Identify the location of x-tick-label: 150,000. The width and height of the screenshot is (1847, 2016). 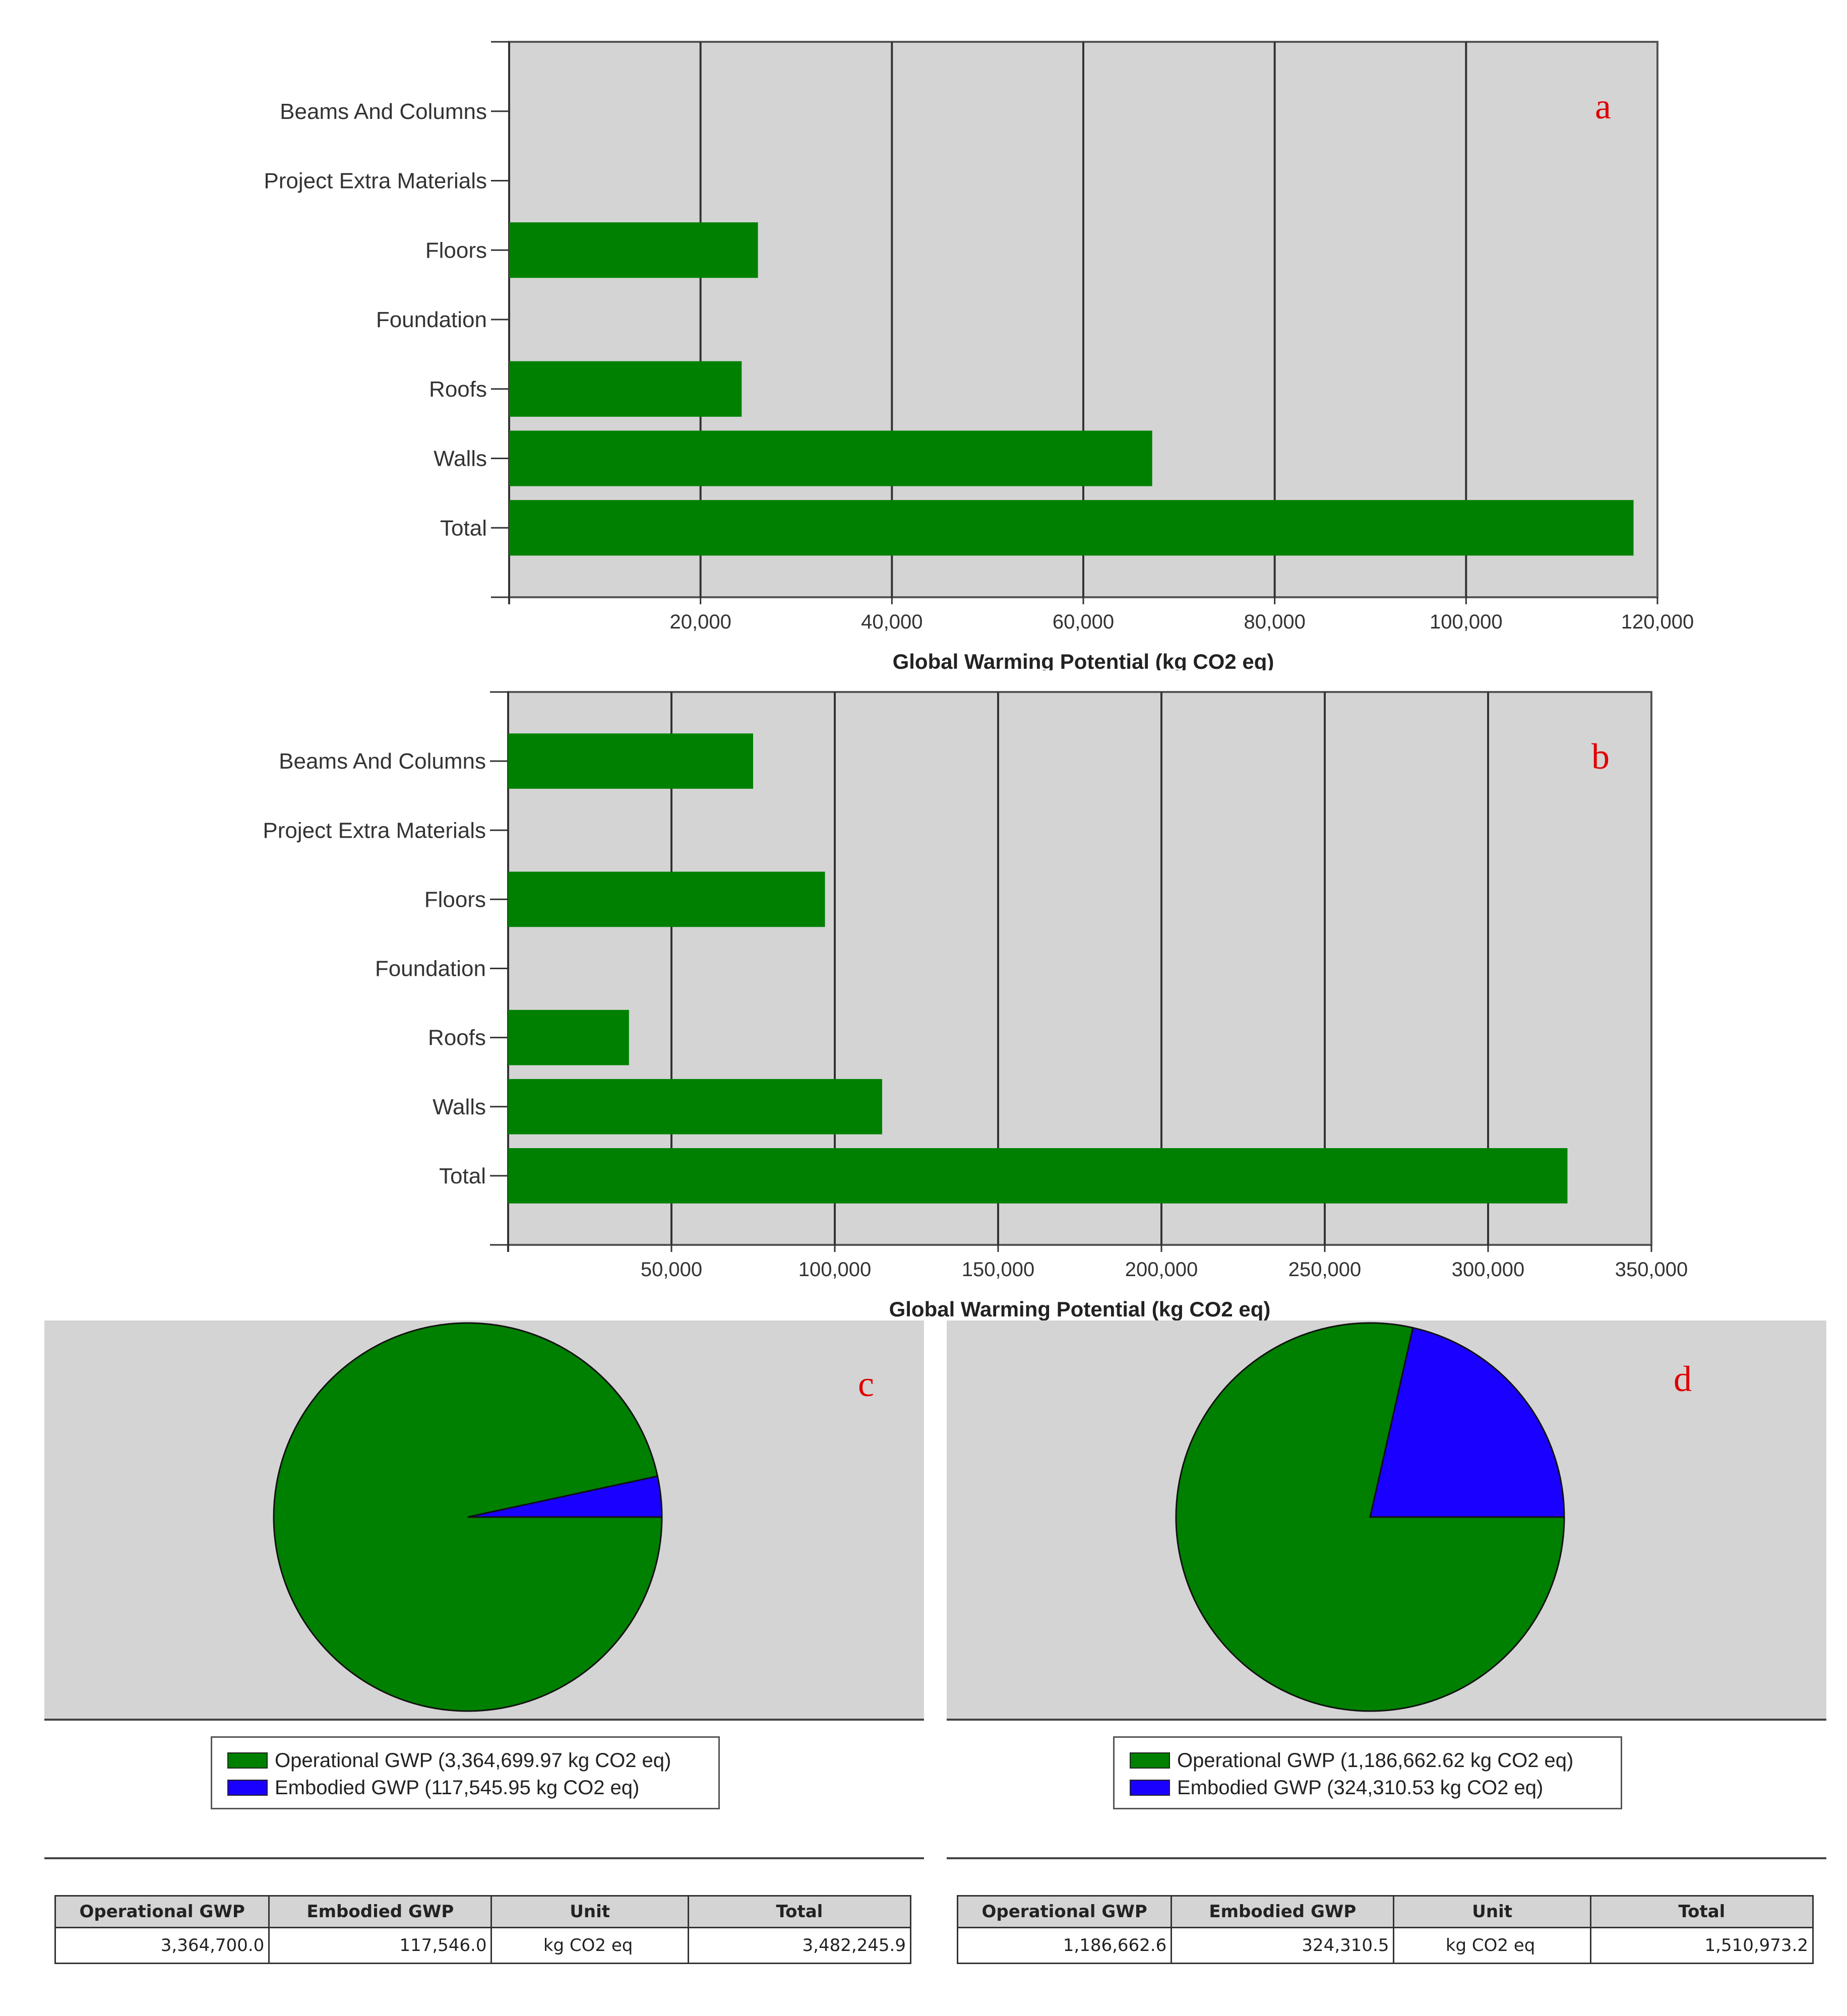
(998, 1269).